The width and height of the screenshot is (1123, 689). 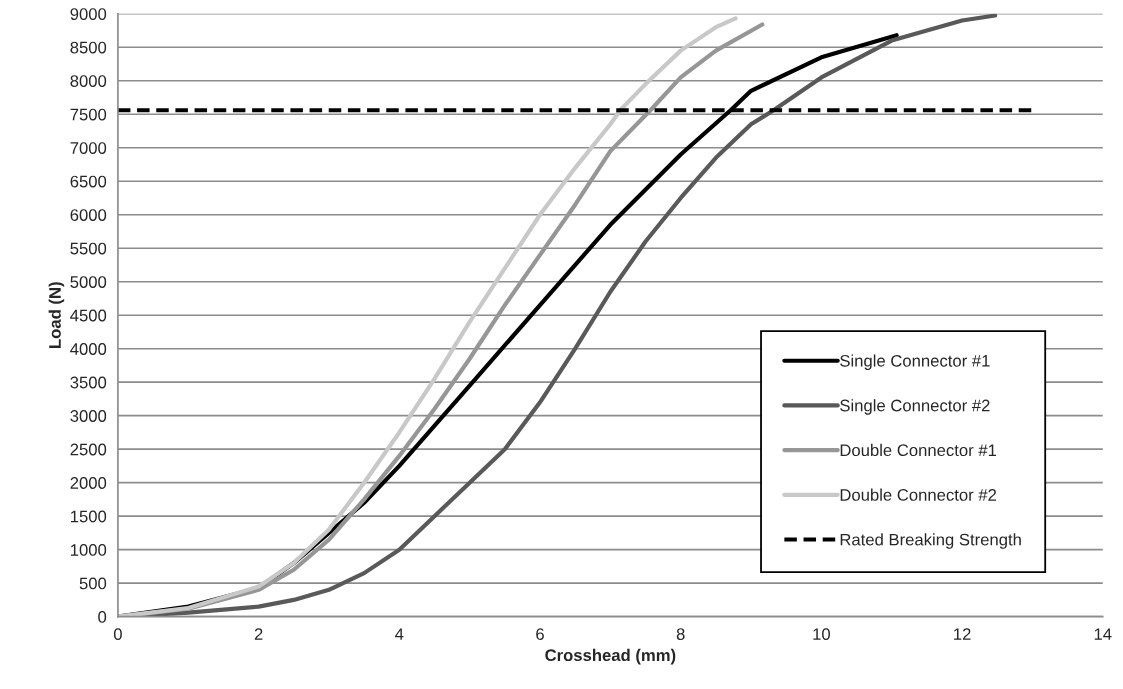 What do you see at coordinates (822, 634) in the screenshot?
I see `x-tick-label: 10` at bounding box center [822, 634].